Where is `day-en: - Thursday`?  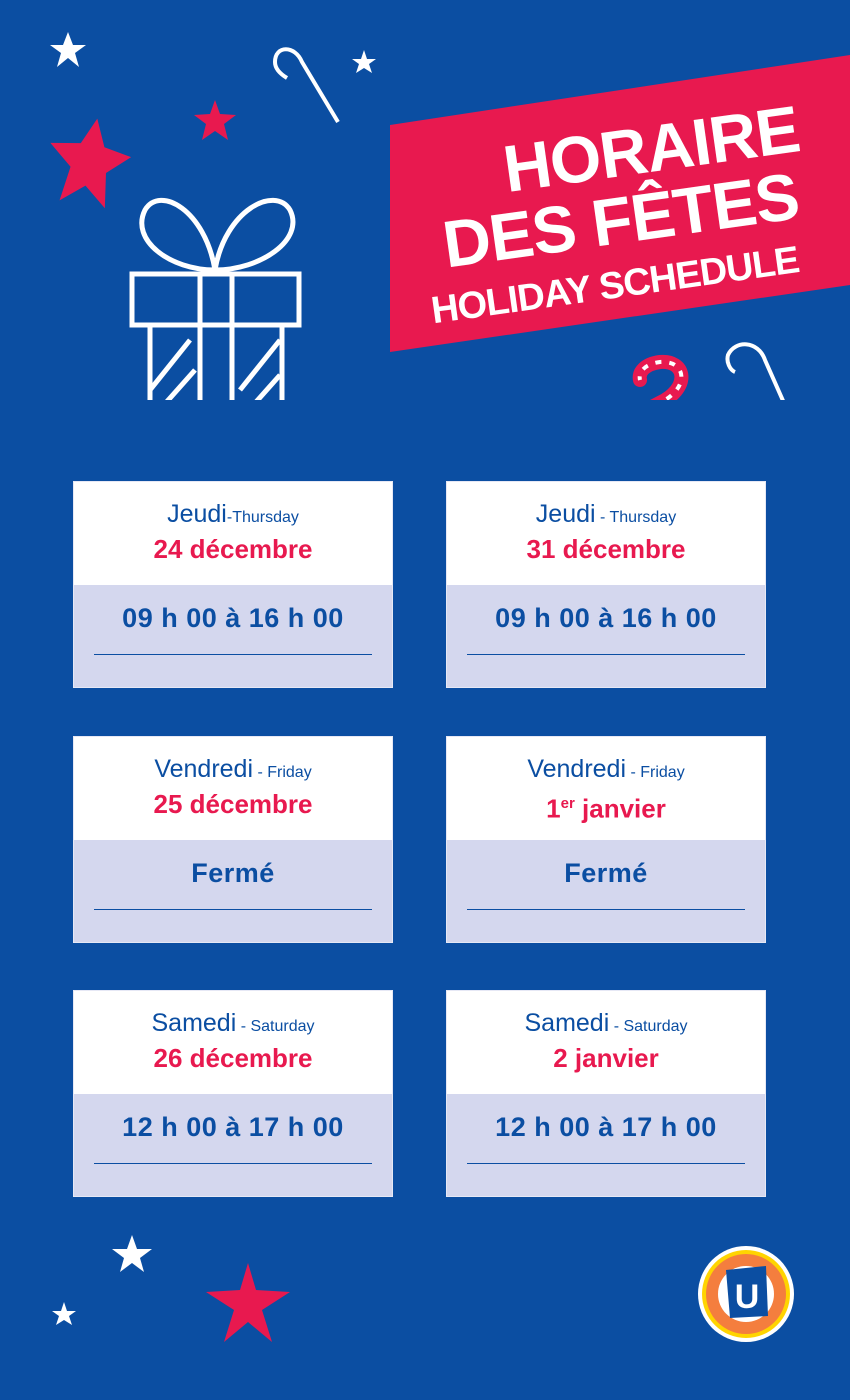 day-en: - Thursday is located at coordinates (636, 517).